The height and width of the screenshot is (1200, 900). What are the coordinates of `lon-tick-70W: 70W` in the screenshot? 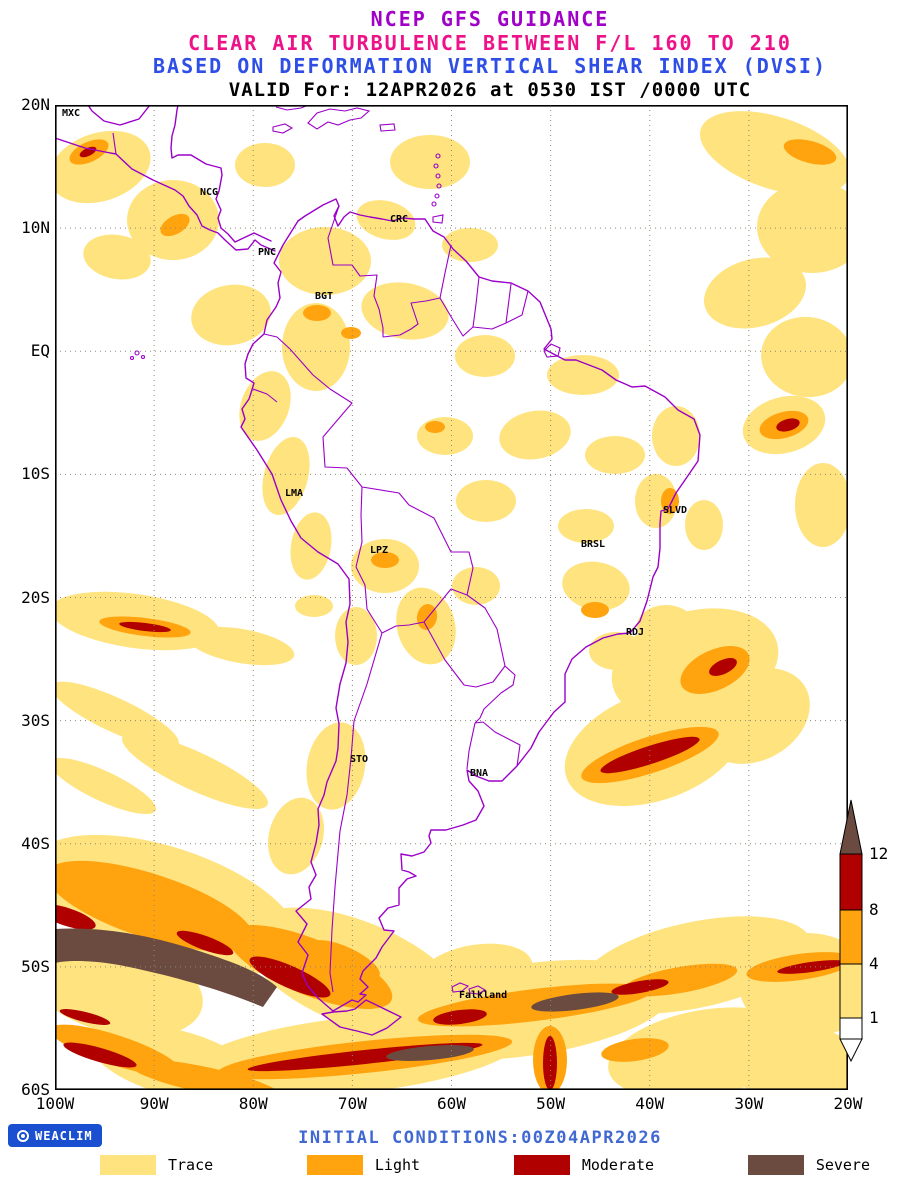 It's located at (352, 1103).